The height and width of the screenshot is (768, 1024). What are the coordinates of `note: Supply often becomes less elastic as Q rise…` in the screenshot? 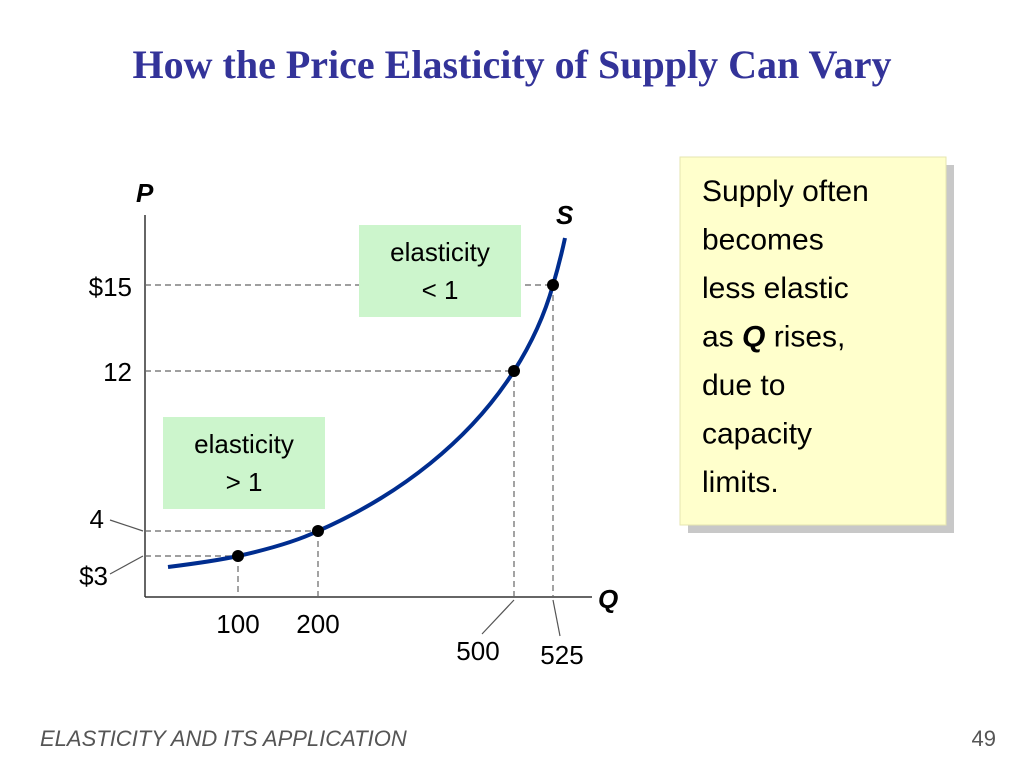 It's located at (785, 337).